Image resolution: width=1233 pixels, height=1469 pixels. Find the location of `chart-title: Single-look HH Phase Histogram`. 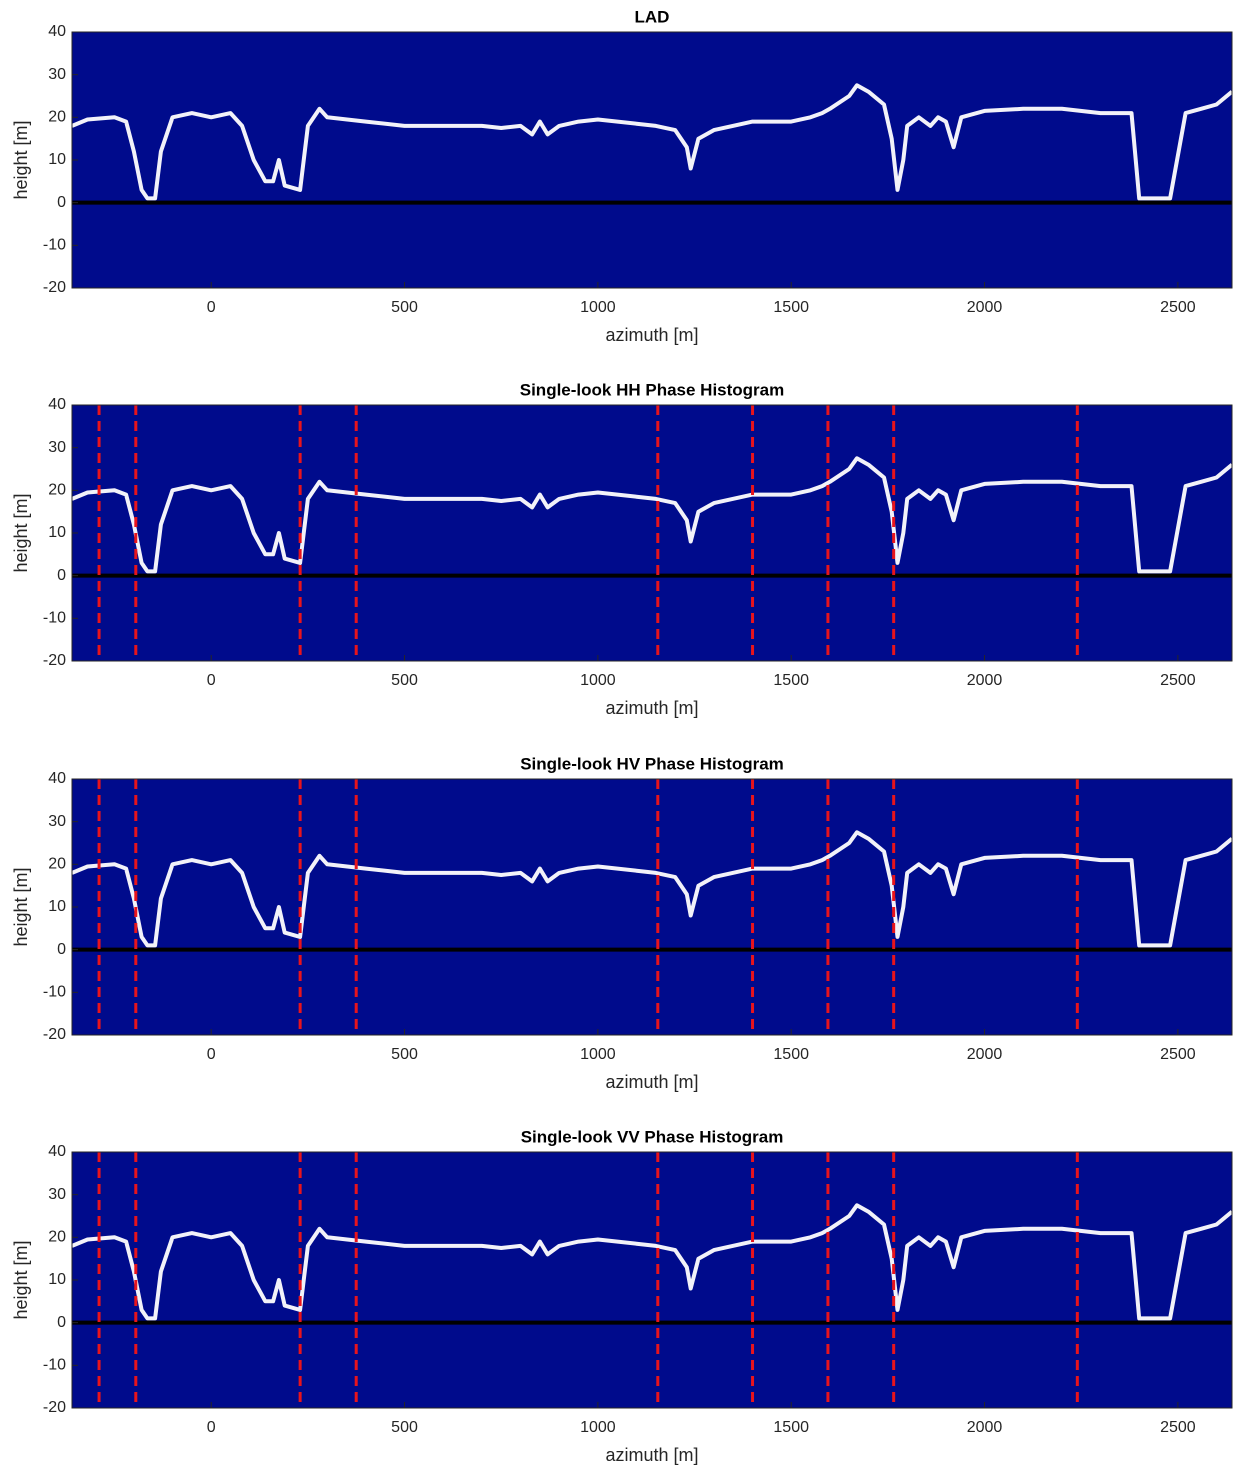

chart-title: Single-look HH Phase Histogram is located at coordinates (652, 389).